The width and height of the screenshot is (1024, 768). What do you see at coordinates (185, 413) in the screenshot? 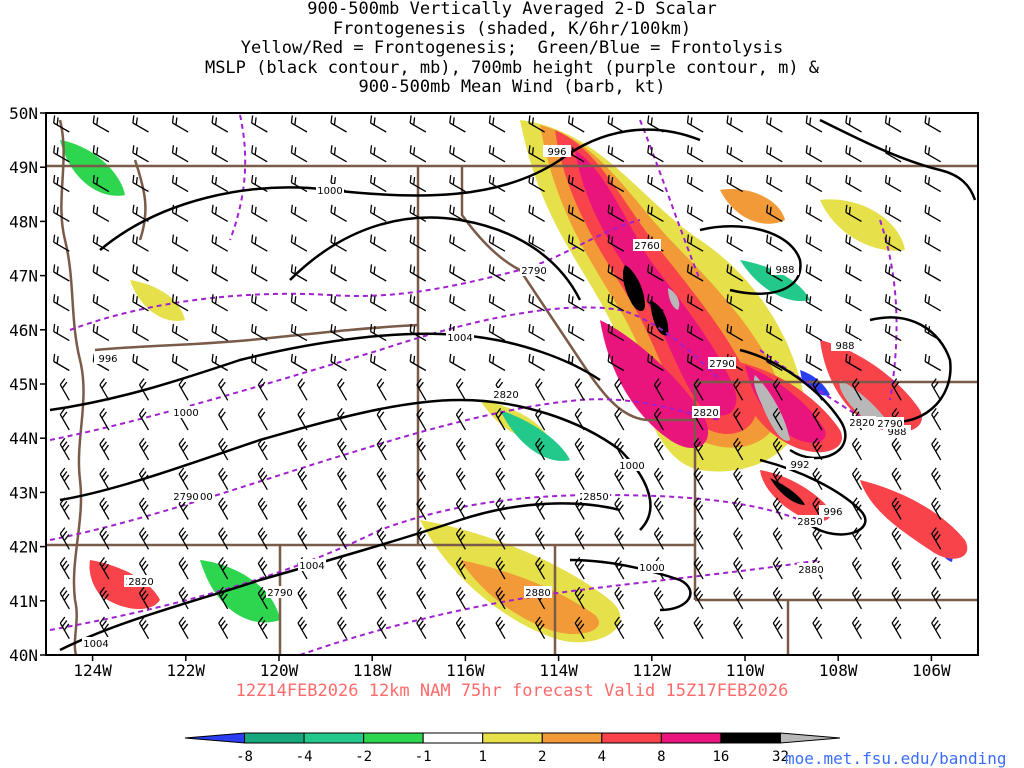
I see `mslp-label: 1000` at bounding box center [185, 413].